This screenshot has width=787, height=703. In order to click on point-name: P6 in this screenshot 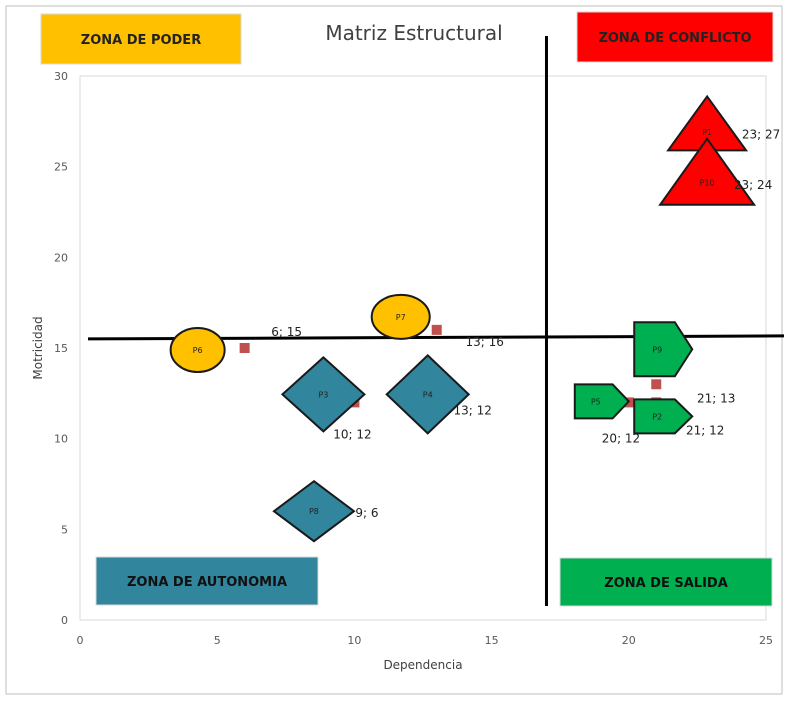, I will do `click(198, 350)`.